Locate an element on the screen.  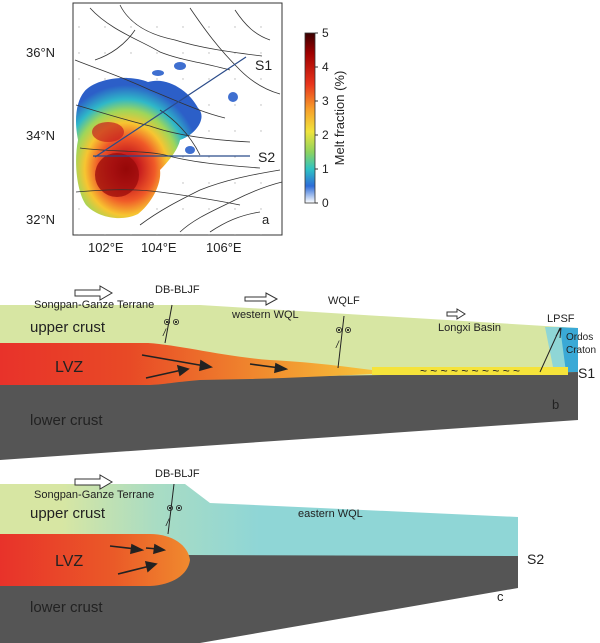
colorbar-tick-label: 3 is located at coordinates (325, 101).